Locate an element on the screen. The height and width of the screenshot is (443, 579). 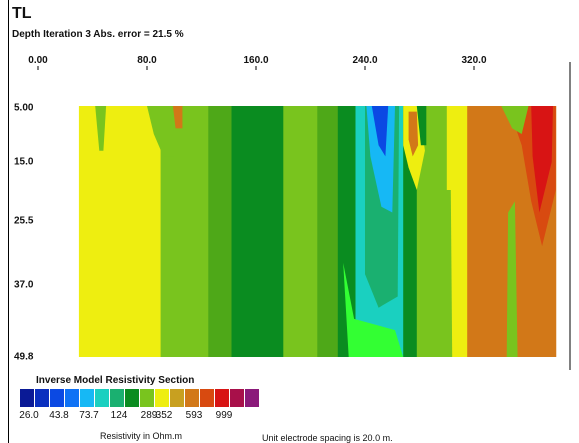
colorbar-label: 124 is located at coordinates (119, 415).